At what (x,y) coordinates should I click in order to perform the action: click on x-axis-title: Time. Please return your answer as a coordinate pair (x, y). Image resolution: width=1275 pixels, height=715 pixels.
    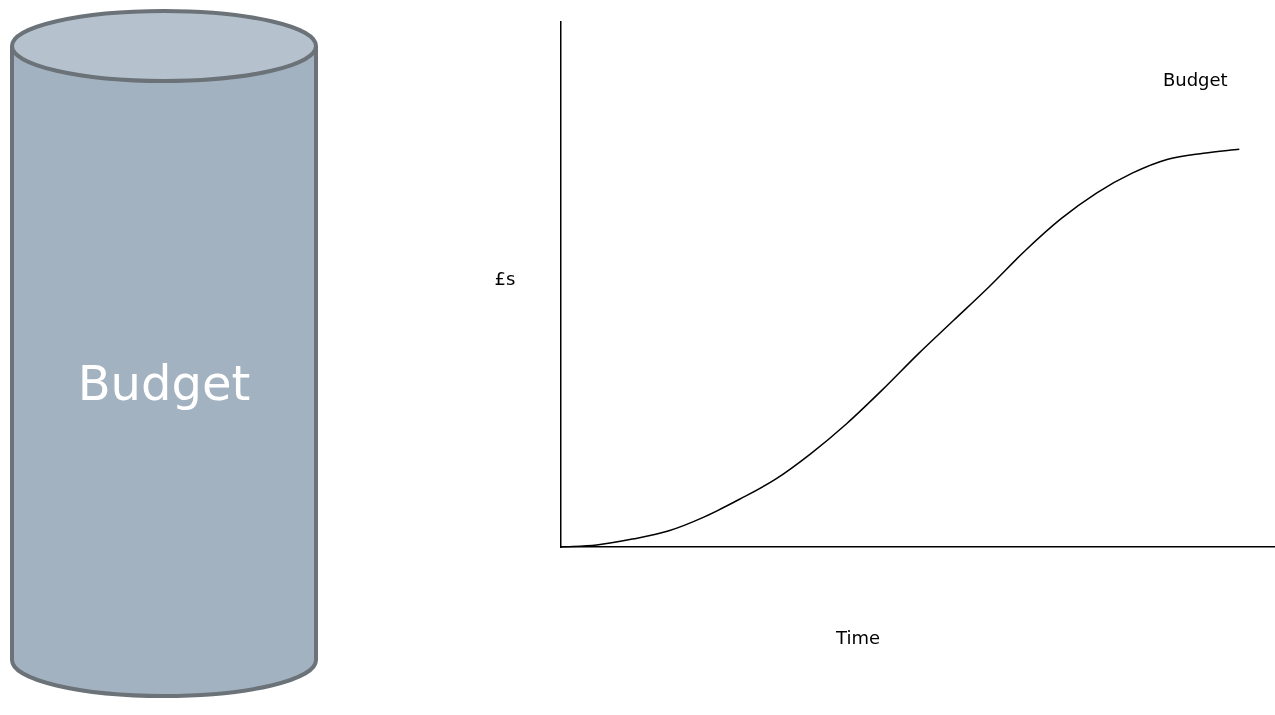
    Looking at the image, I should click on (857, 637).